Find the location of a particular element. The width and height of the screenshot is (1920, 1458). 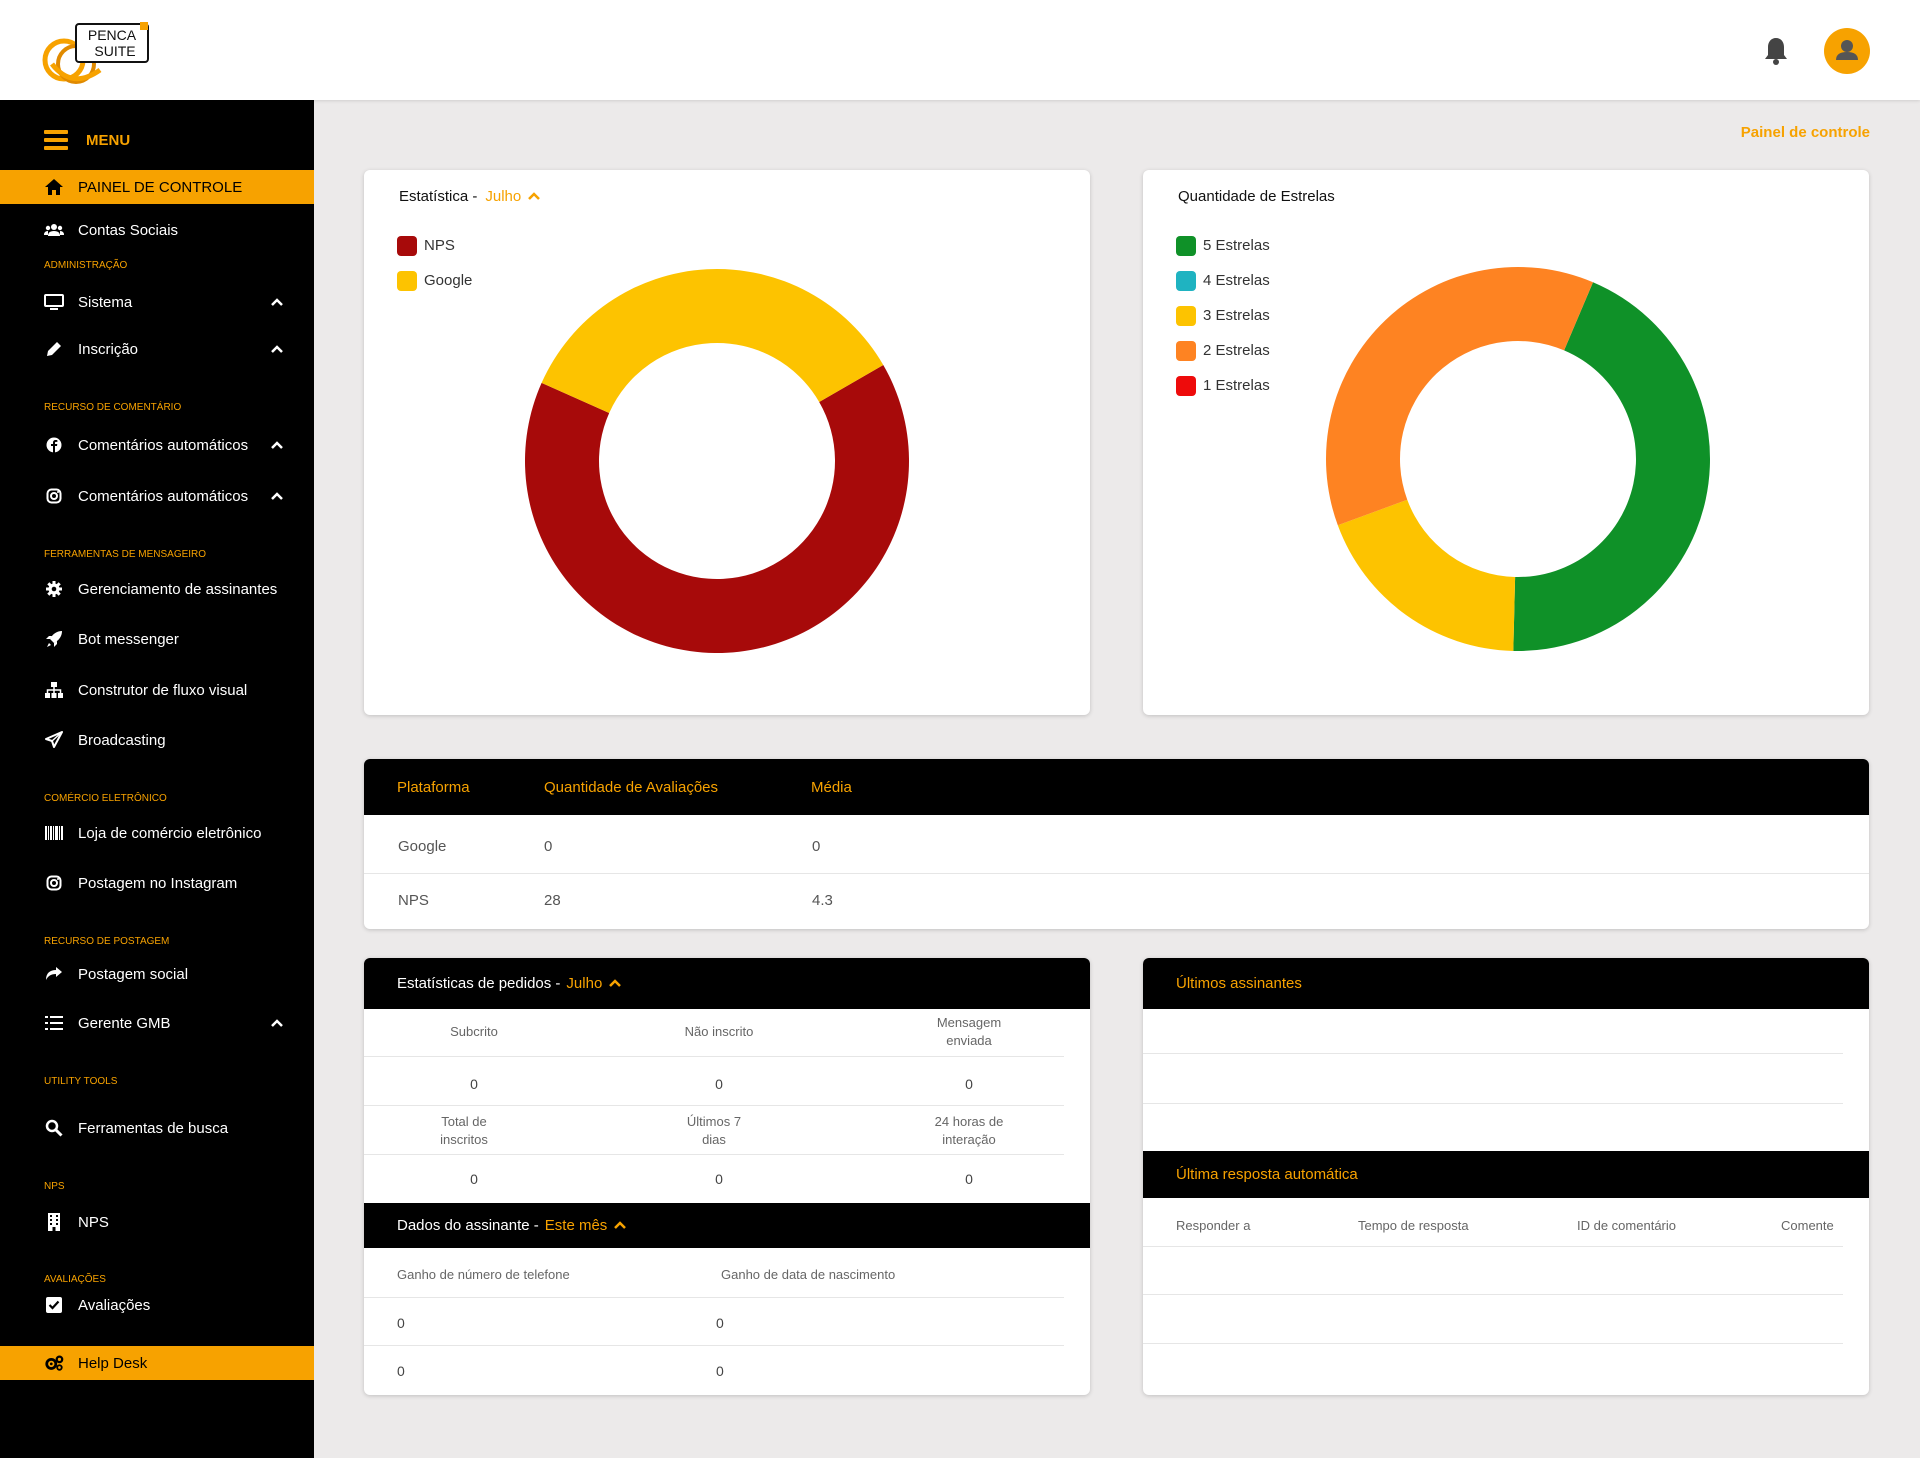

stat-label-last-7-days: Últimos 7 dias is located at coordinates (714, 1130).